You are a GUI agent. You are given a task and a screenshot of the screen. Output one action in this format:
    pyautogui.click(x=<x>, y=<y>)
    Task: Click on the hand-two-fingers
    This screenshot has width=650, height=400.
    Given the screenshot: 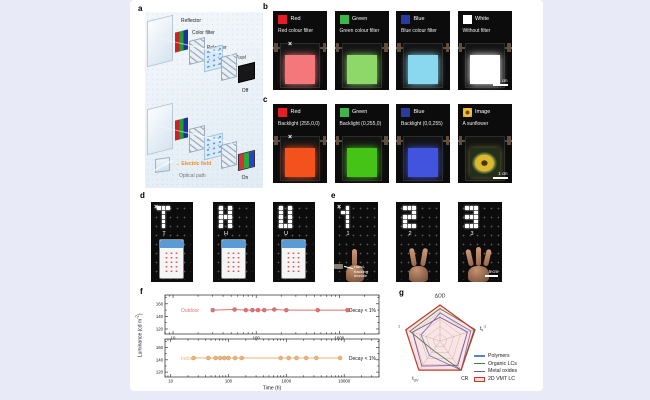 What is the action you would take?
    pyautogui.click(x=418, y=264)
    